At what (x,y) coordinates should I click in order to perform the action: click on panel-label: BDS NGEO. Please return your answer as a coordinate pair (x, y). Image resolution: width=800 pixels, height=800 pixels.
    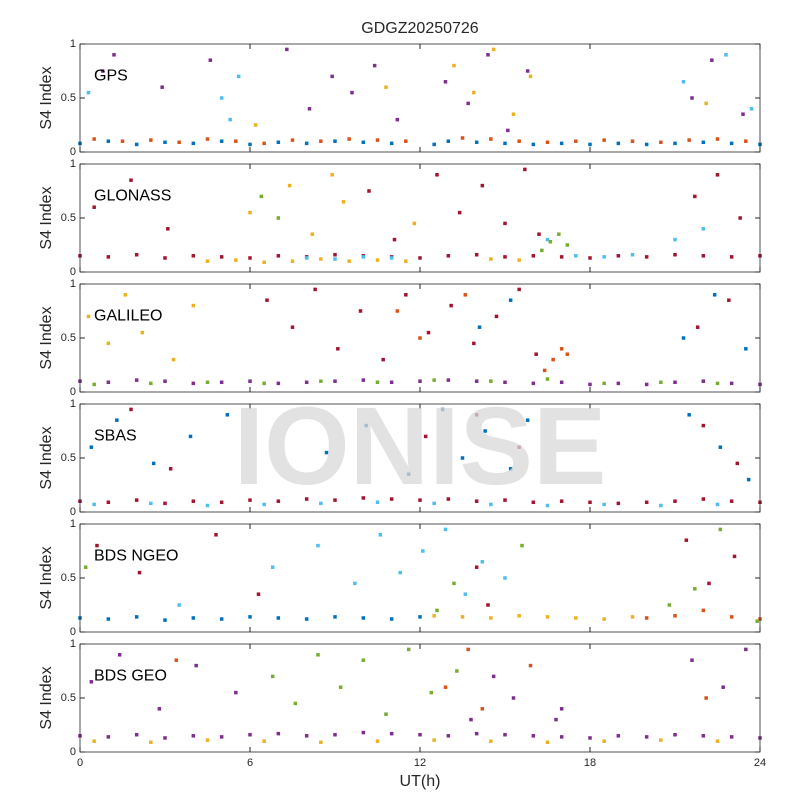
    Looking at the image, I should click on (136, 556).